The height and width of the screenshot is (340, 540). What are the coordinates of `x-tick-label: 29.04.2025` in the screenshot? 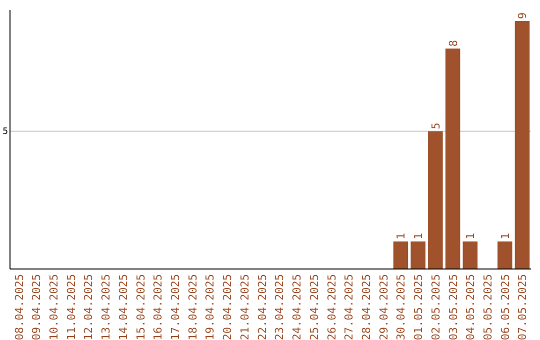 It's located at (383, 307).